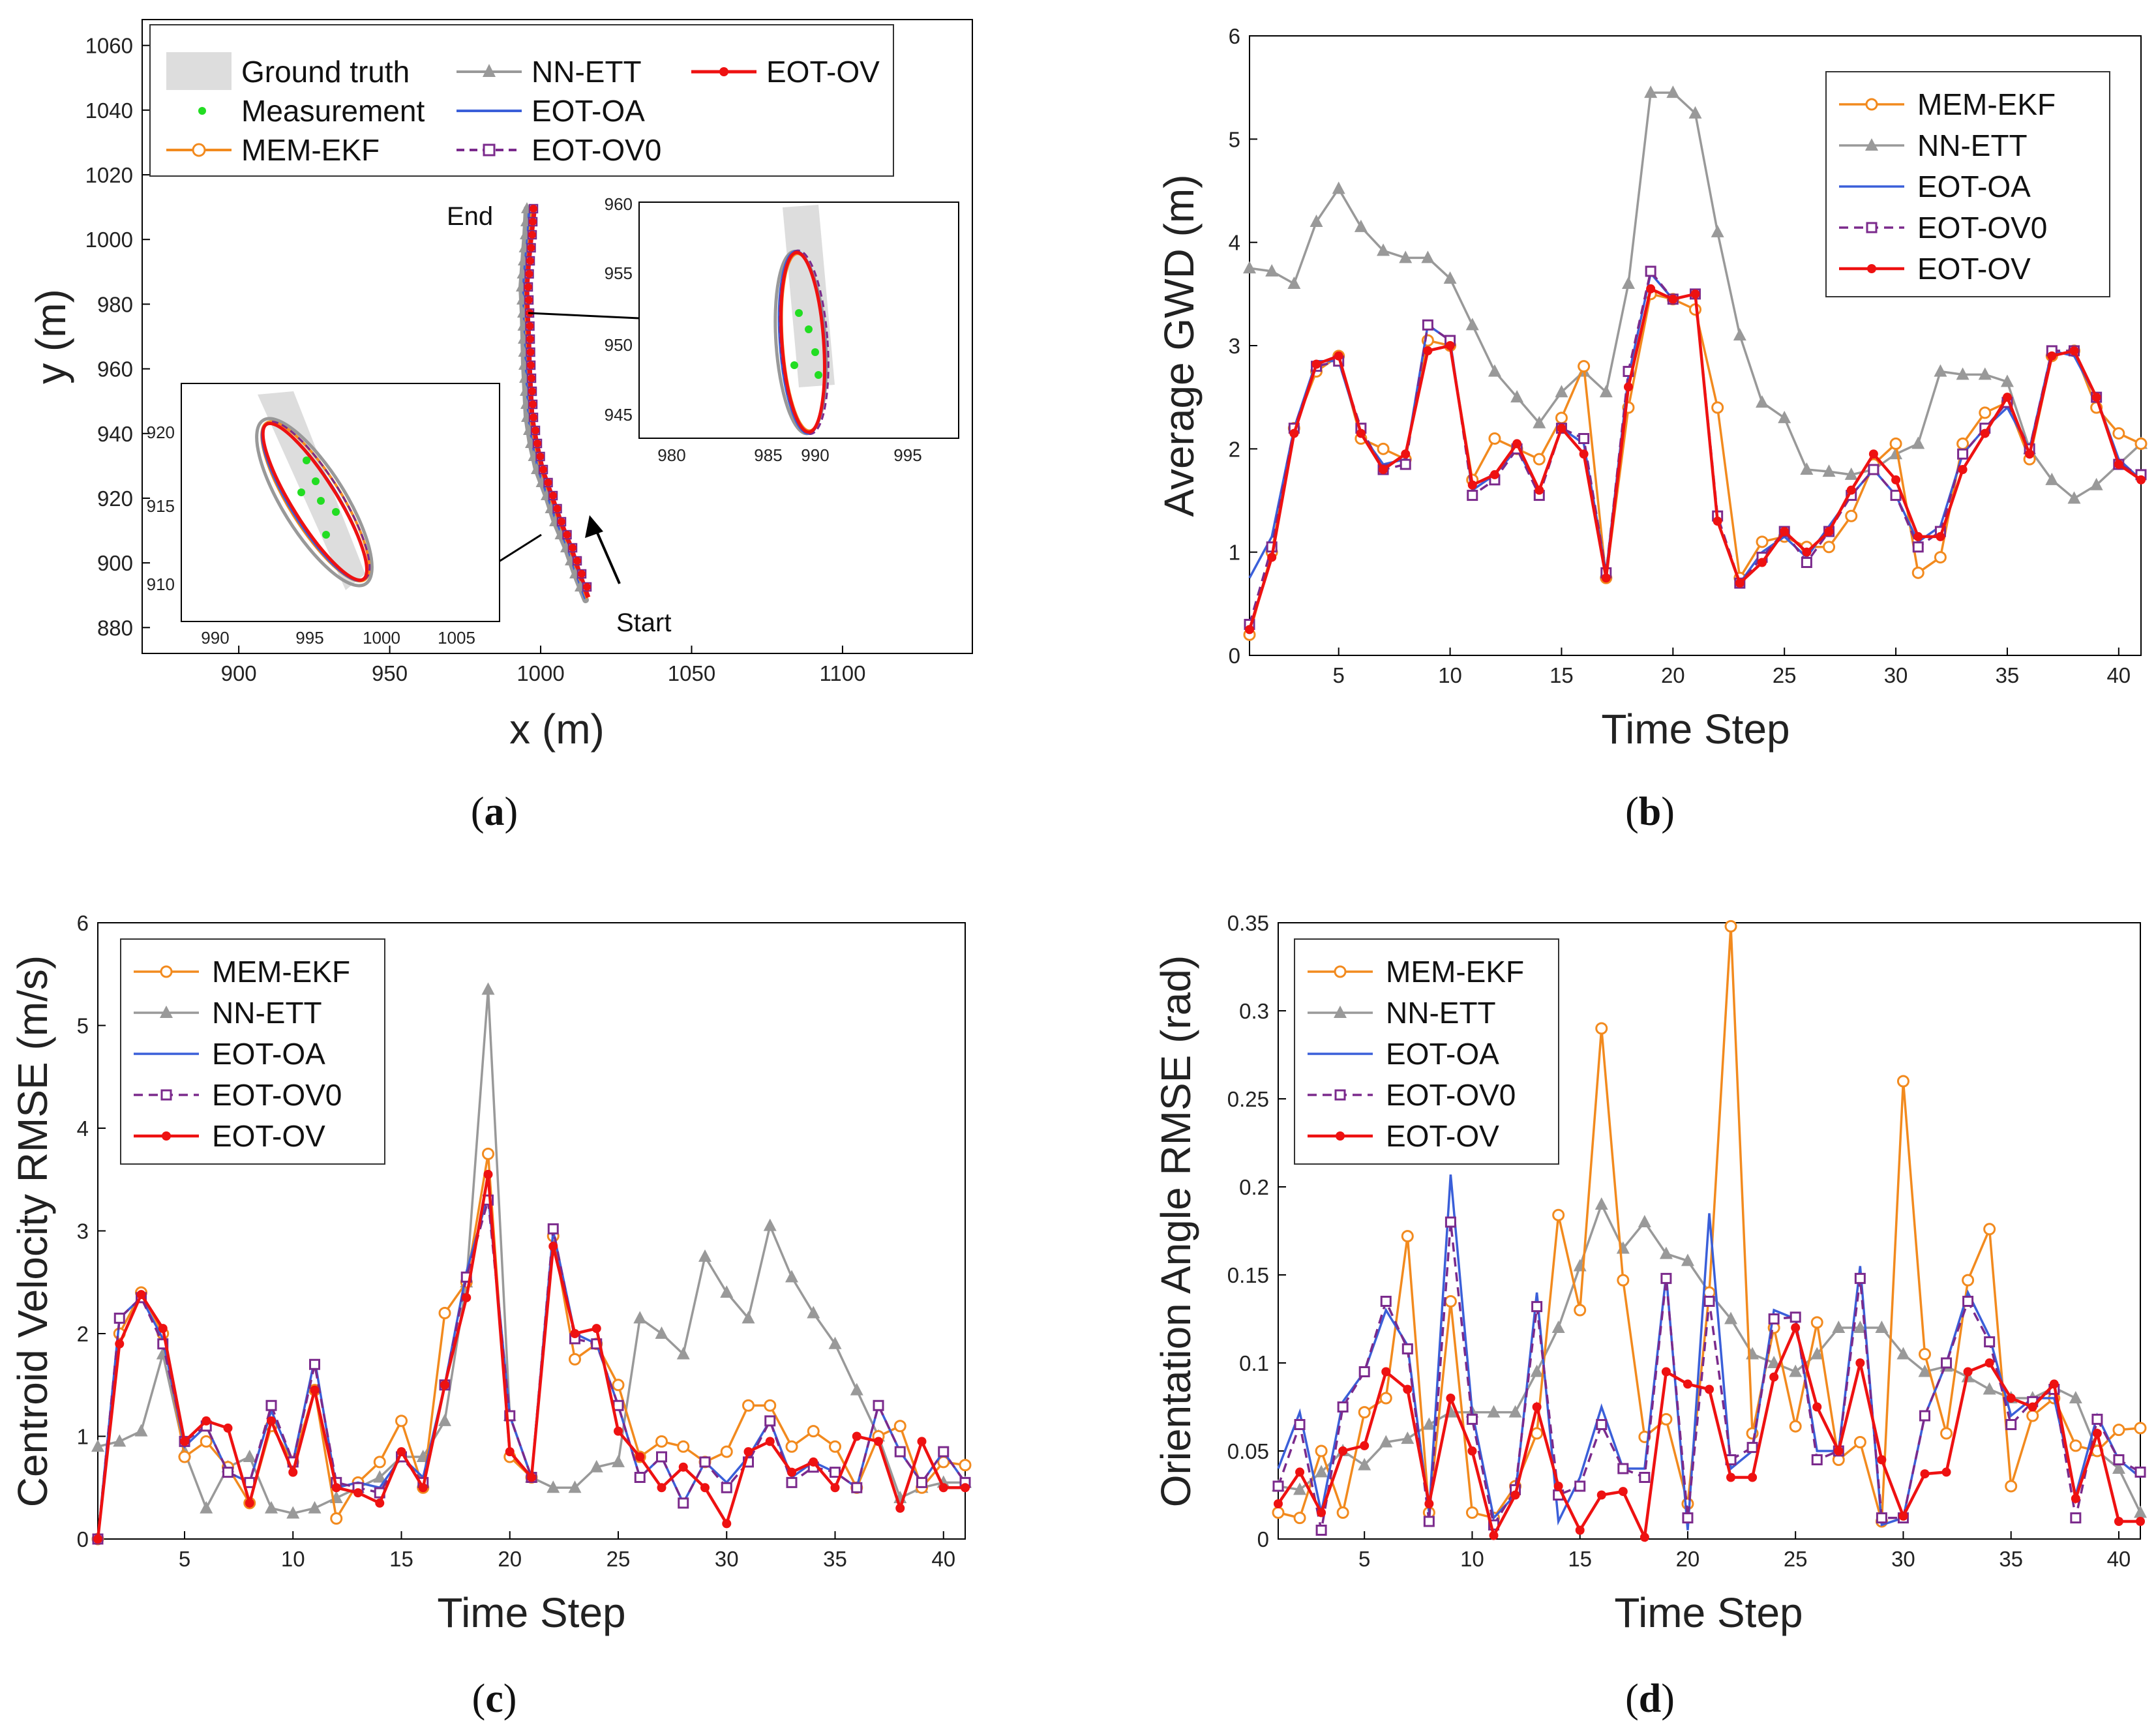 This screenshot has width=2156, height=1734. I want to click on panel-d-legend: MEM-EKF NN-ETT EOT-OA EOT-OV0 EOT-OV, so click(1426, 1051).